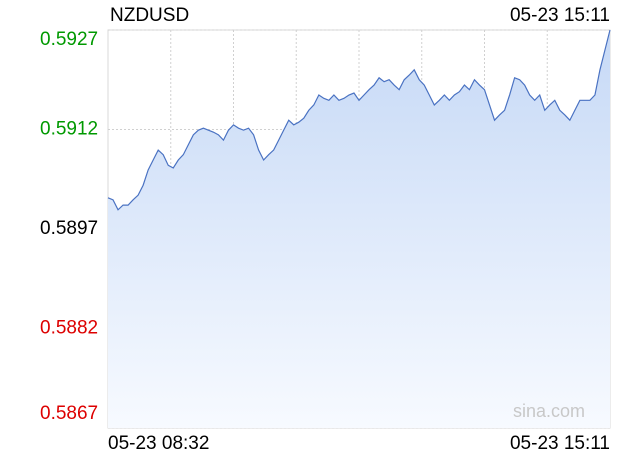 This screenshot has height=465, width=620. I want to click on watermark: sina.com, so click(549, 411).